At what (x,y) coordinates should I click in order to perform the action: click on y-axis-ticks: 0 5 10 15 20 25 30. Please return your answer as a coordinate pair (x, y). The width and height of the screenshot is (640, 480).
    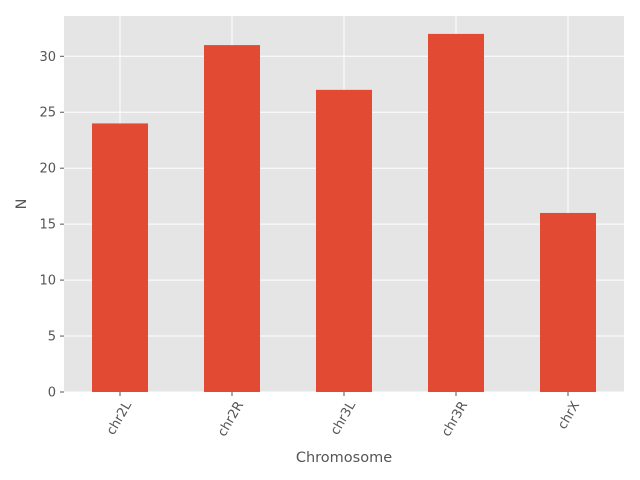
    Looking at the image, I should click on (51, 225).